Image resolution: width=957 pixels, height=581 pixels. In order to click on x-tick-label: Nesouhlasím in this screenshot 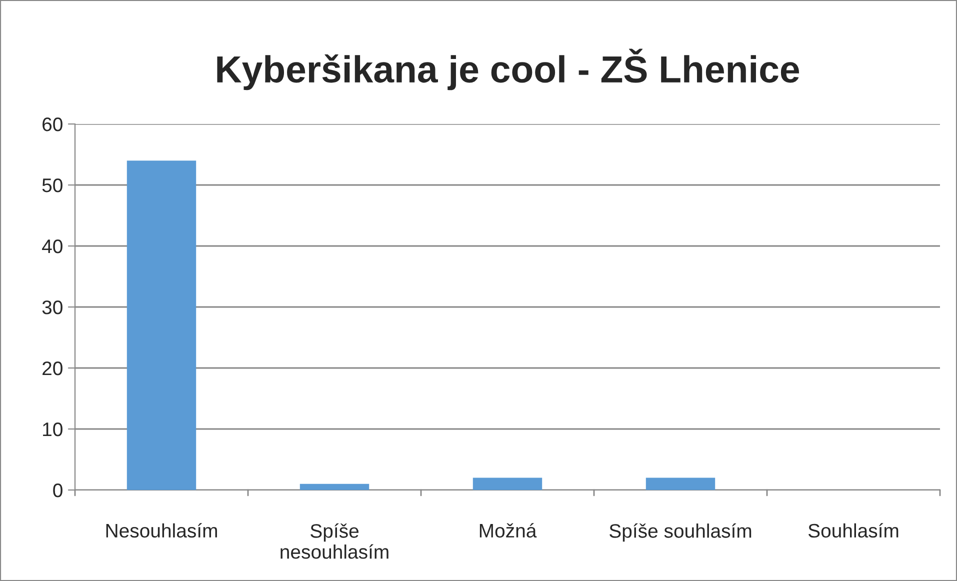, I will do `click(161, 530)`.